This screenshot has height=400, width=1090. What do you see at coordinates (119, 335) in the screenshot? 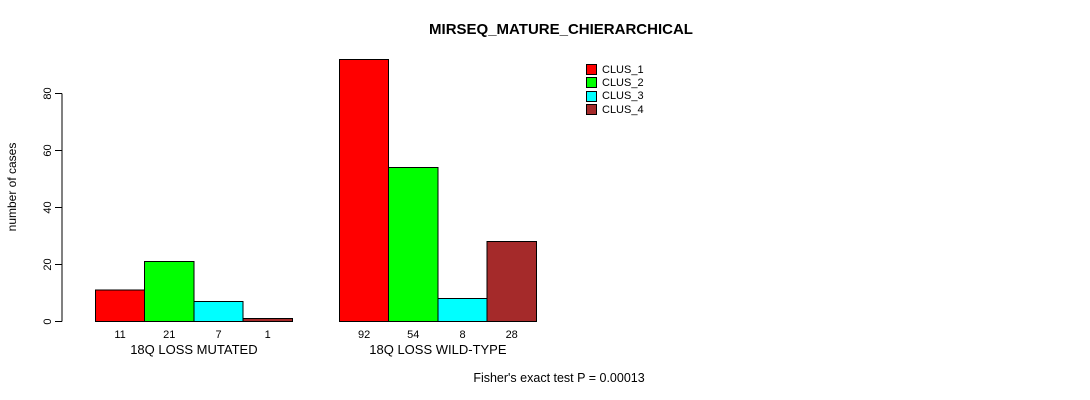
I see `bar-value-label: 11` at bounding box center [119, 335].